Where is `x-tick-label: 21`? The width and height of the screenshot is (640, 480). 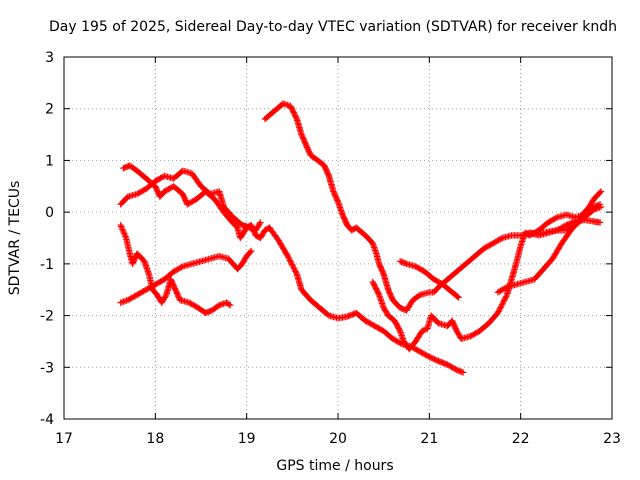 x-tick-label: 21 is located at coordinates (429, 439).